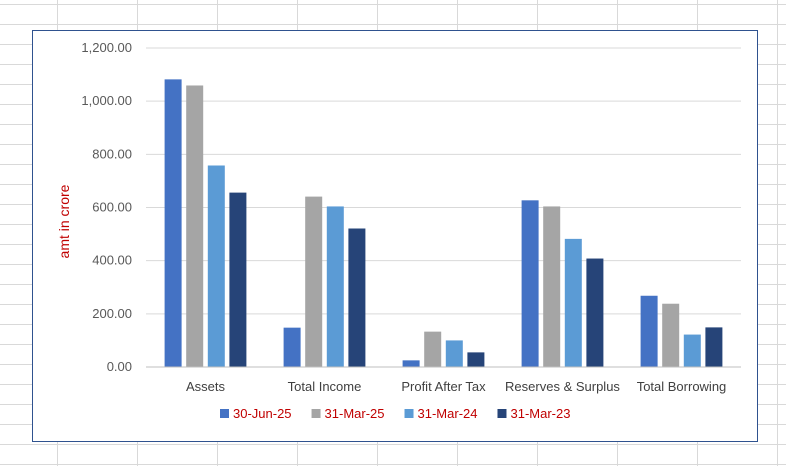 This screenshot has width=786, height=466. I want to click on legend-label: 31-Mar-23, so click(540, 413).